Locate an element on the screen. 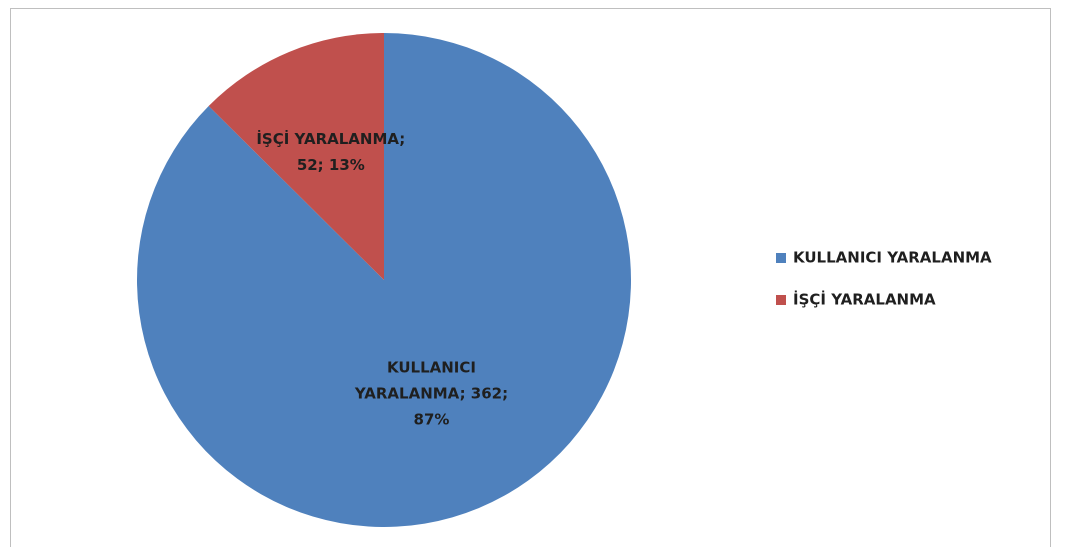 The image size is (1065, 547). data-label: 52; 13% is located at coordinates (331, 165).